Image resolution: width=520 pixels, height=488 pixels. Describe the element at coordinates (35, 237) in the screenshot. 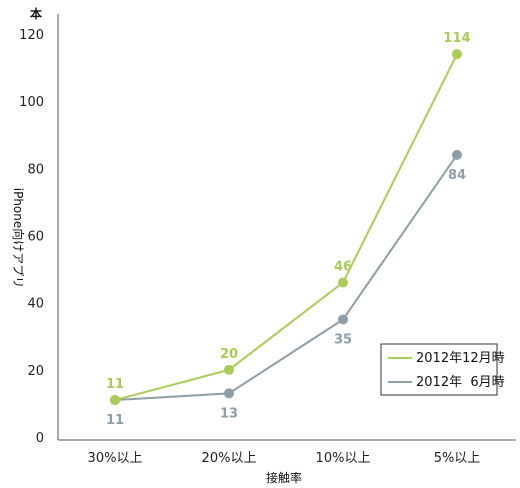

I see `y-tick-label: 60` at that location.